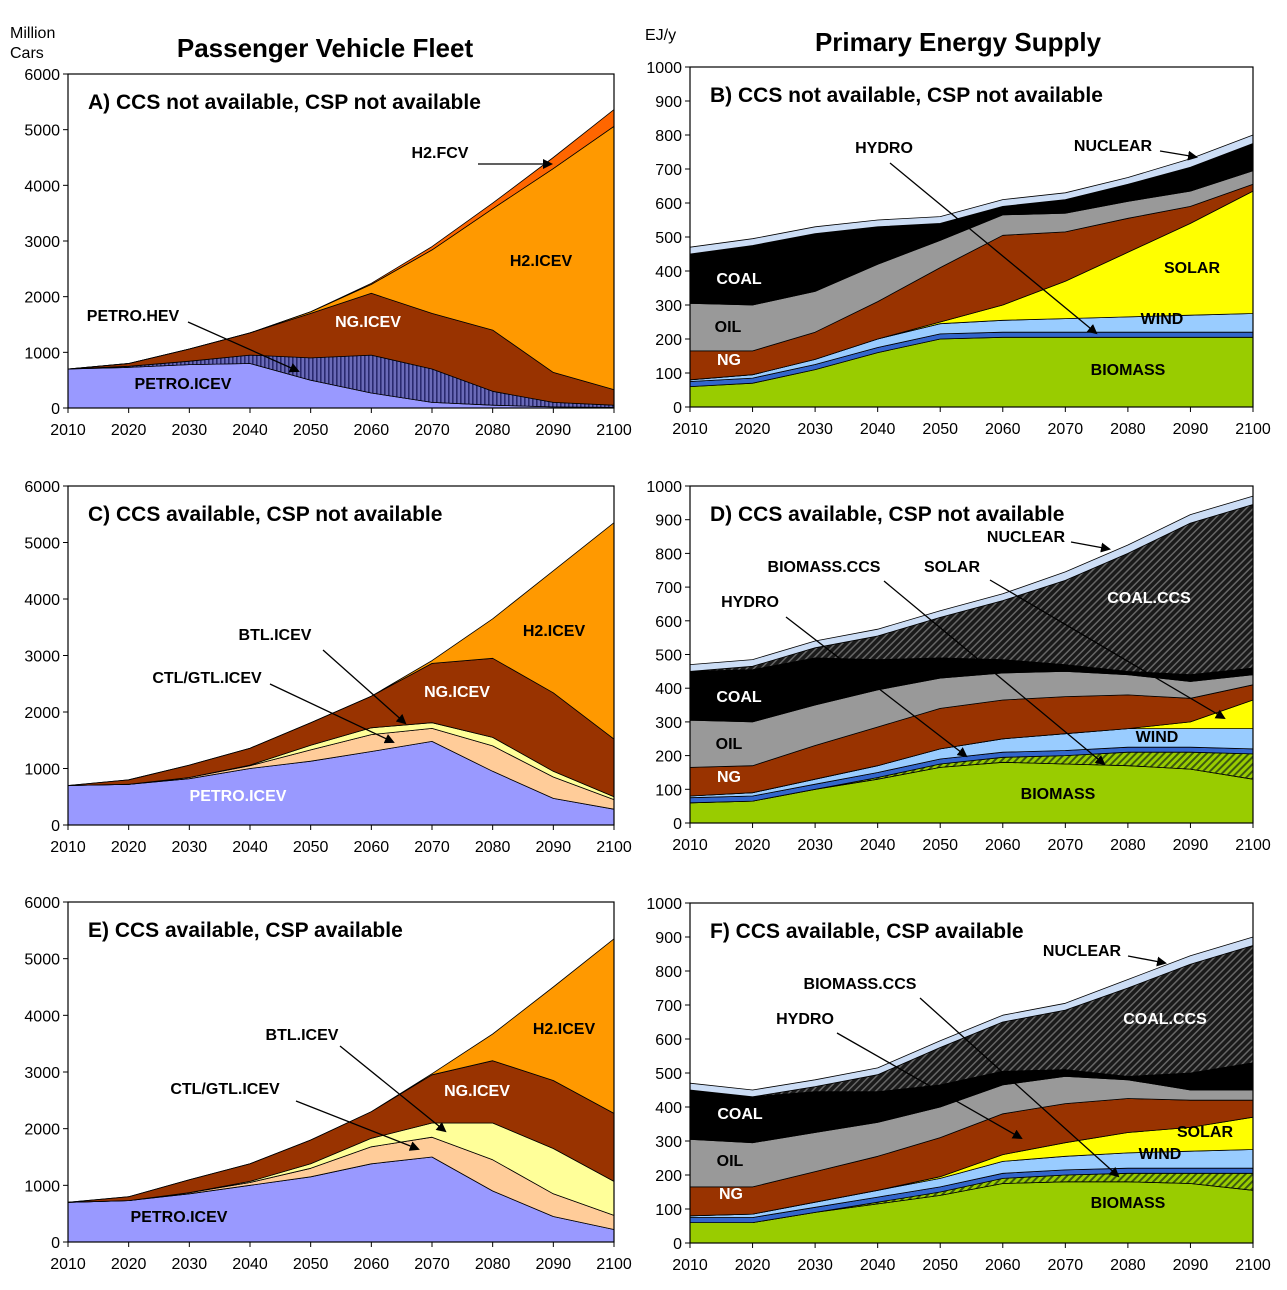  Describe the element at coordinates (190, 847) in the screenshot. I see `panel-c-xtick-label: 2030` at that location.